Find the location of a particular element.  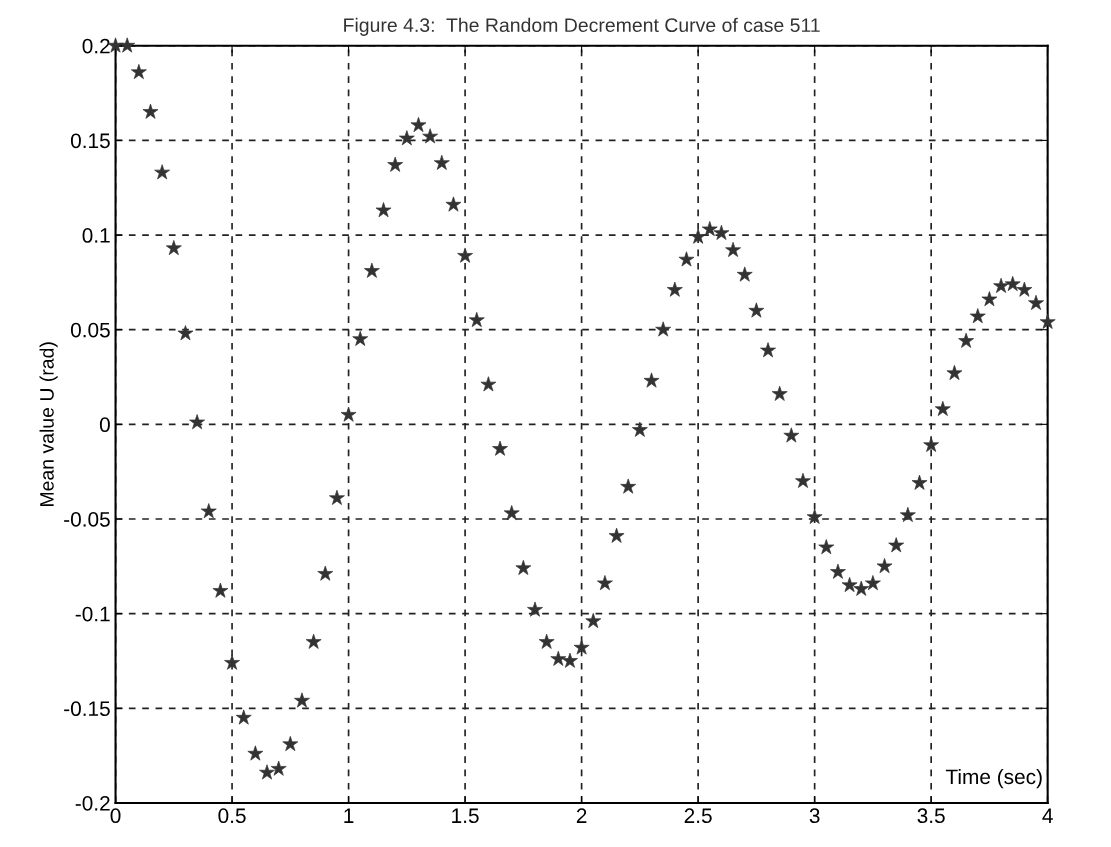

x-tick-label: 0.5 is located at coordinates (232, 816).